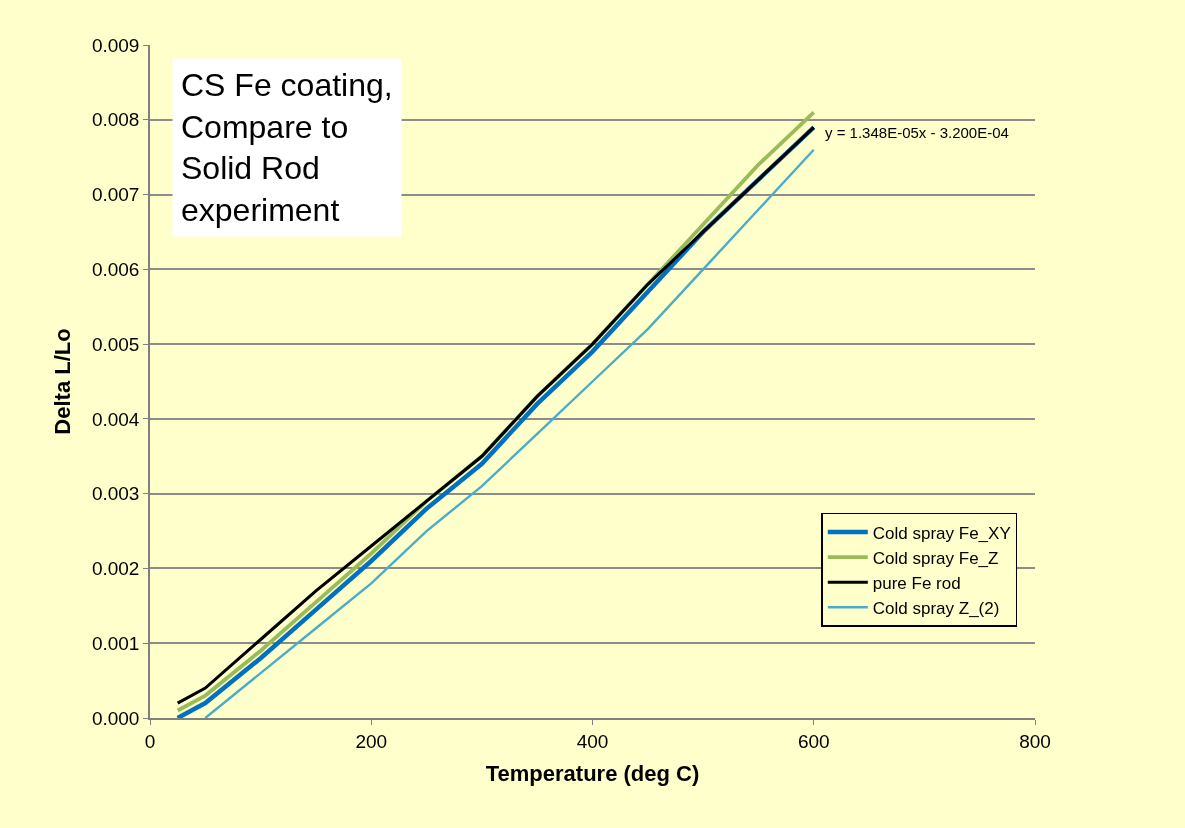 This screenshot has height=828, width=1185. What do you see at coordinates (941, 533) in the screenshot?
I see `legend-label: Cold spray Fe_XY` at bounding box center [941, 533].